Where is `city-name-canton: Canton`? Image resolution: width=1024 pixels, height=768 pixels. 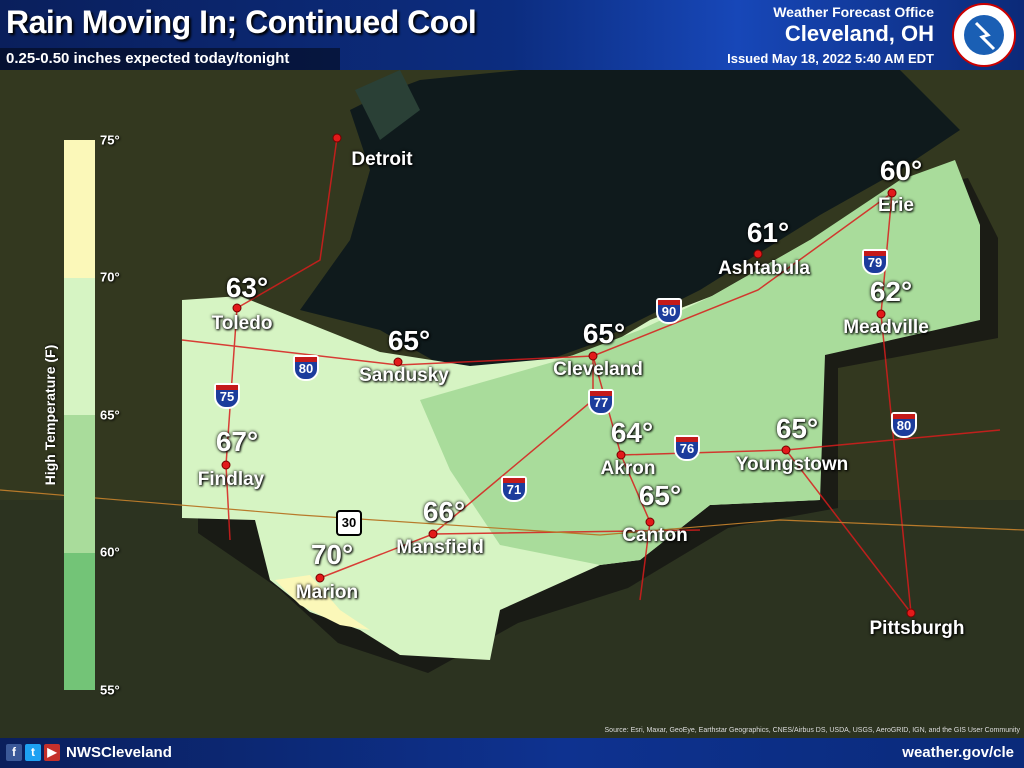
city-name-canton: Canton is located at coordinates (655, 535).